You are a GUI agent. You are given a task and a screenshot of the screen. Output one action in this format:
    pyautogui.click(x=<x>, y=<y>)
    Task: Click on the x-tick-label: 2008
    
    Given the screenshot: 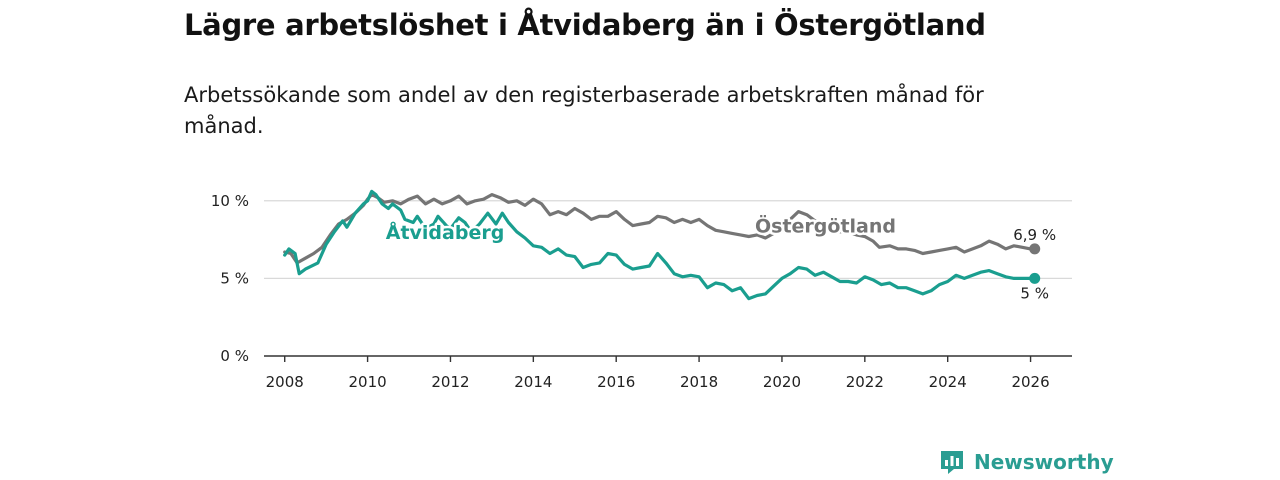 What is the action you would take?
    pyautogui.click(x=285, y=382)
    